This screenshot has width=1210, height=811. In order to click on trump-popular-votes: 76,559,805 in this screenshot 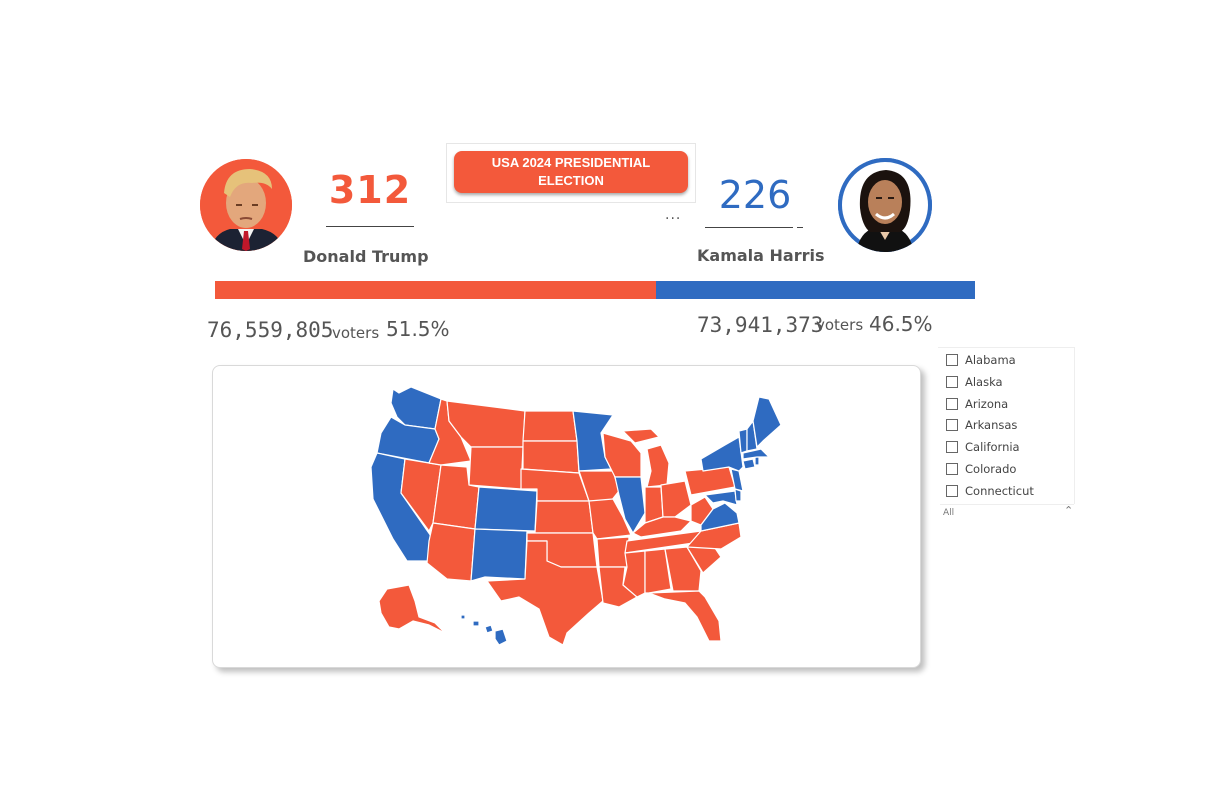, I will do `click(270, 330)`.